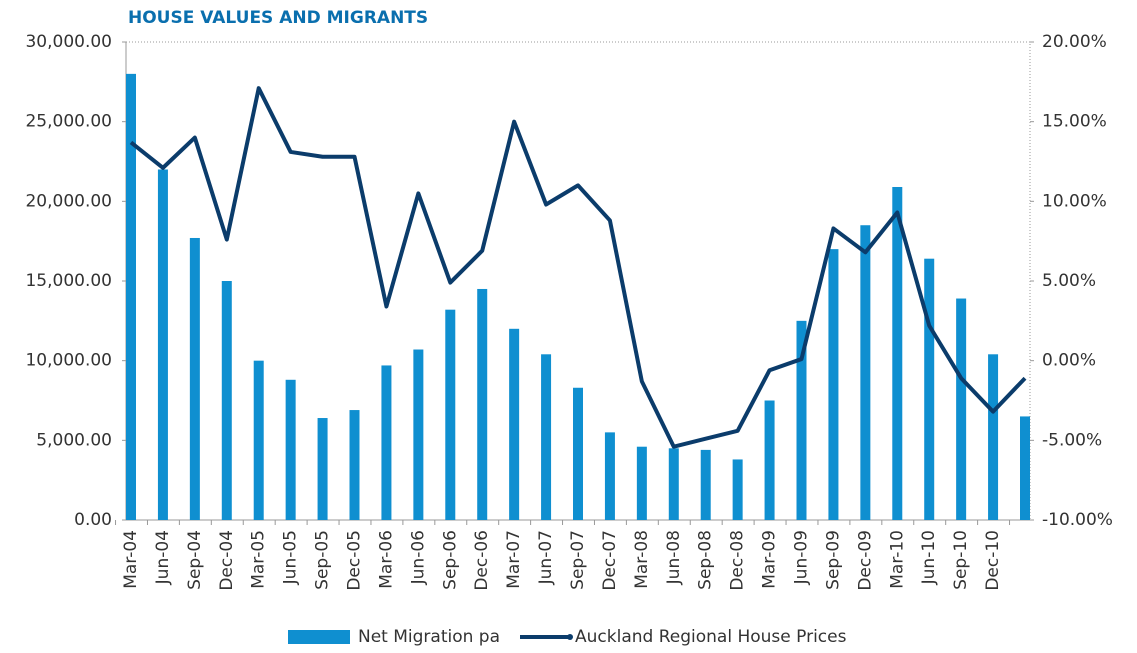 Image resolution: width=1137 pixels, height=653 pixels. I want to click on x-tick-label: Jun-08, so click(674, 557).